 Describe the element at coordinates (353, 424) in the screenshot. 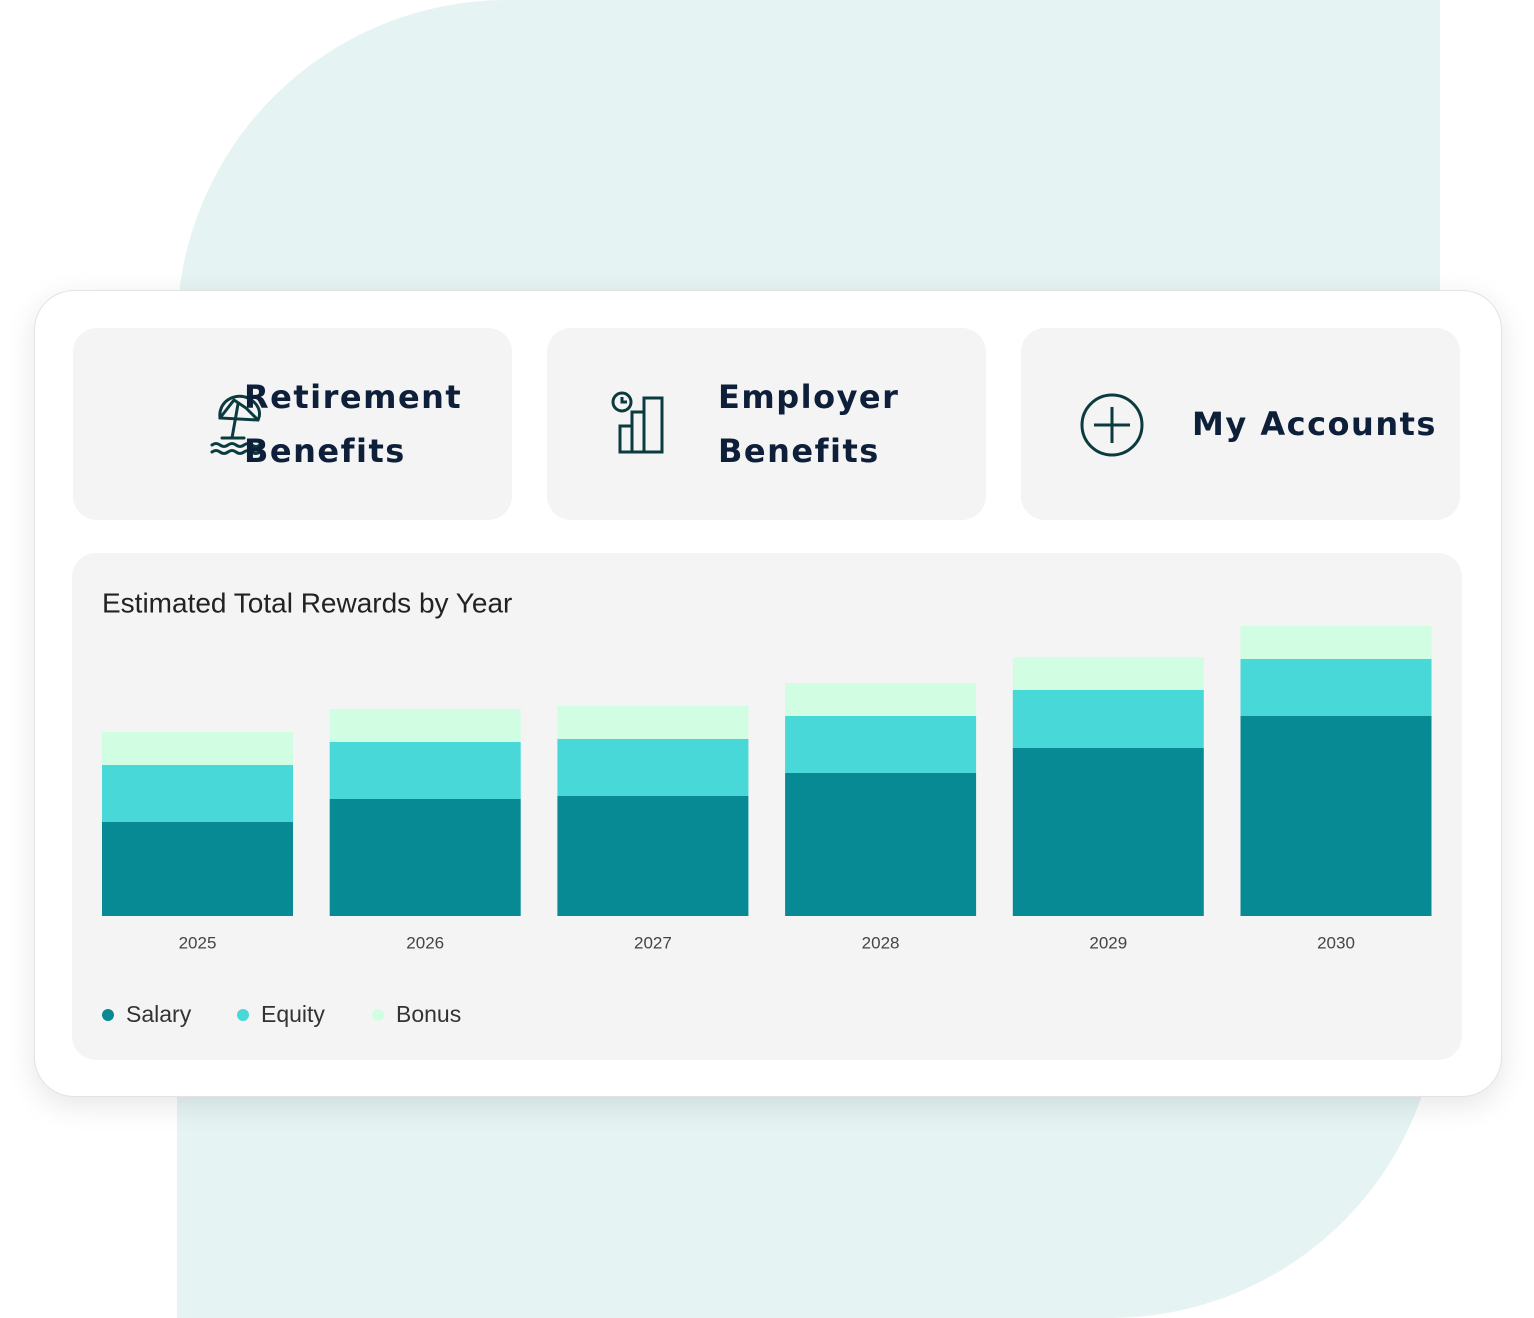

I see `tile-label: Retirement Benefits` at that location.